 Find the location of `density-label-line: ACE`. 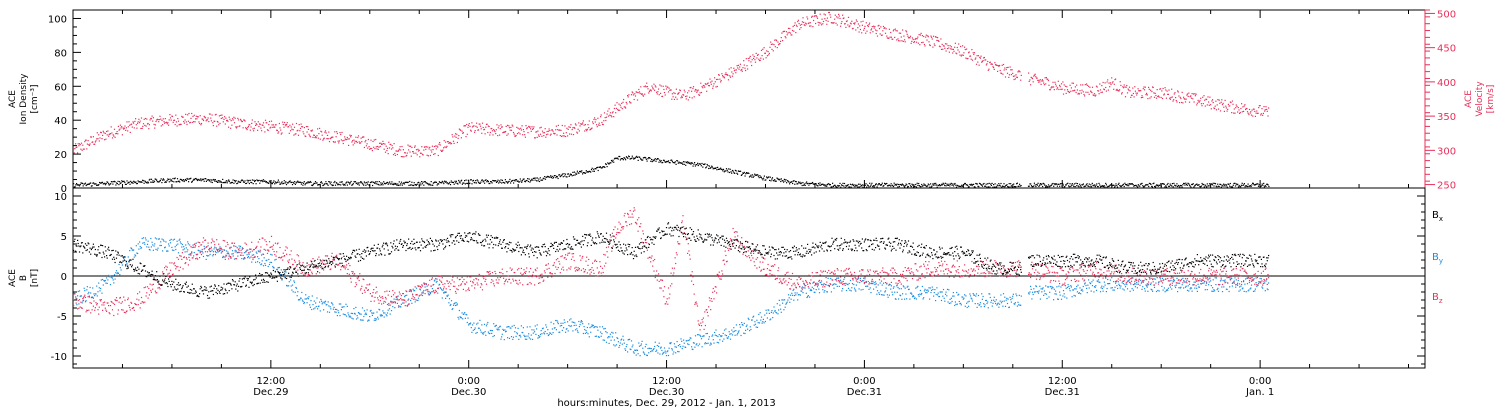

density-label-line: ACE is located at coordinates (13, 99).